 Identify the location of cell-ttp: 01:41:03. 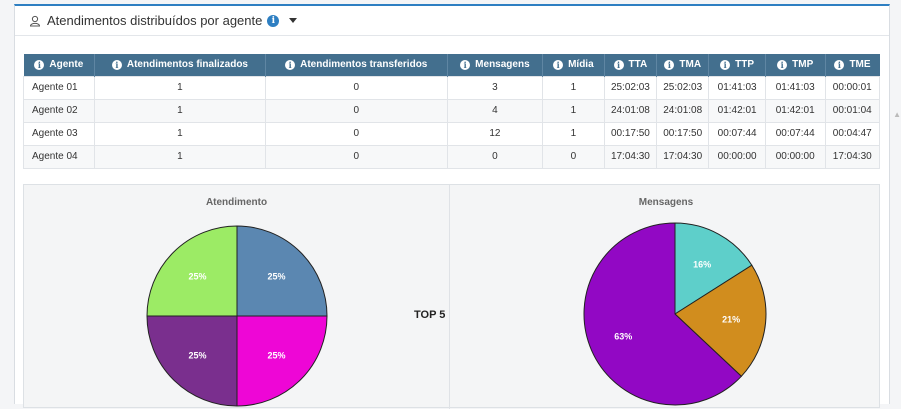
(737, 87).